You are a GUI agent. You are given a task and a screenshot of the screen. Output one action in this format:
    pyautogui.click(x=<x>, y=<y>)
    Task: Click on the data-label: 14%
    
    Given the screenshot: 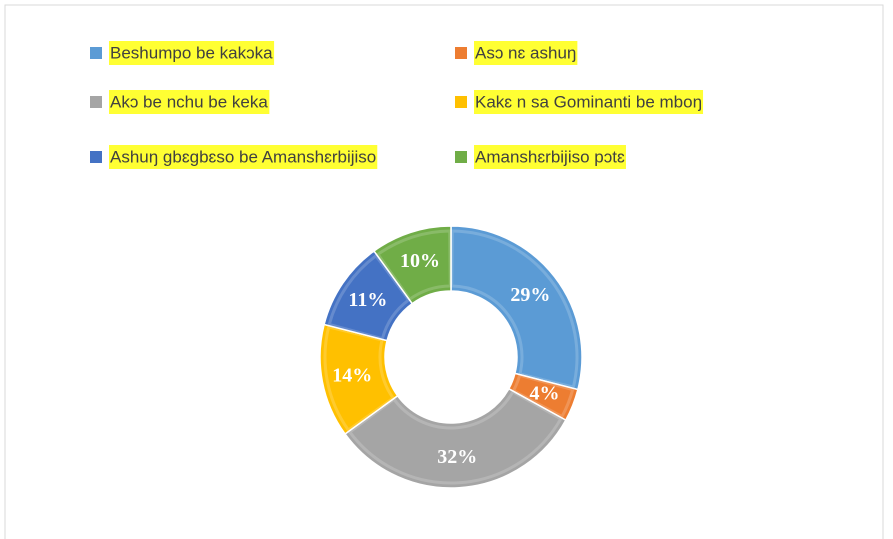 What is the action you would take?
    pyautogui.click(x=352, y=375)
    